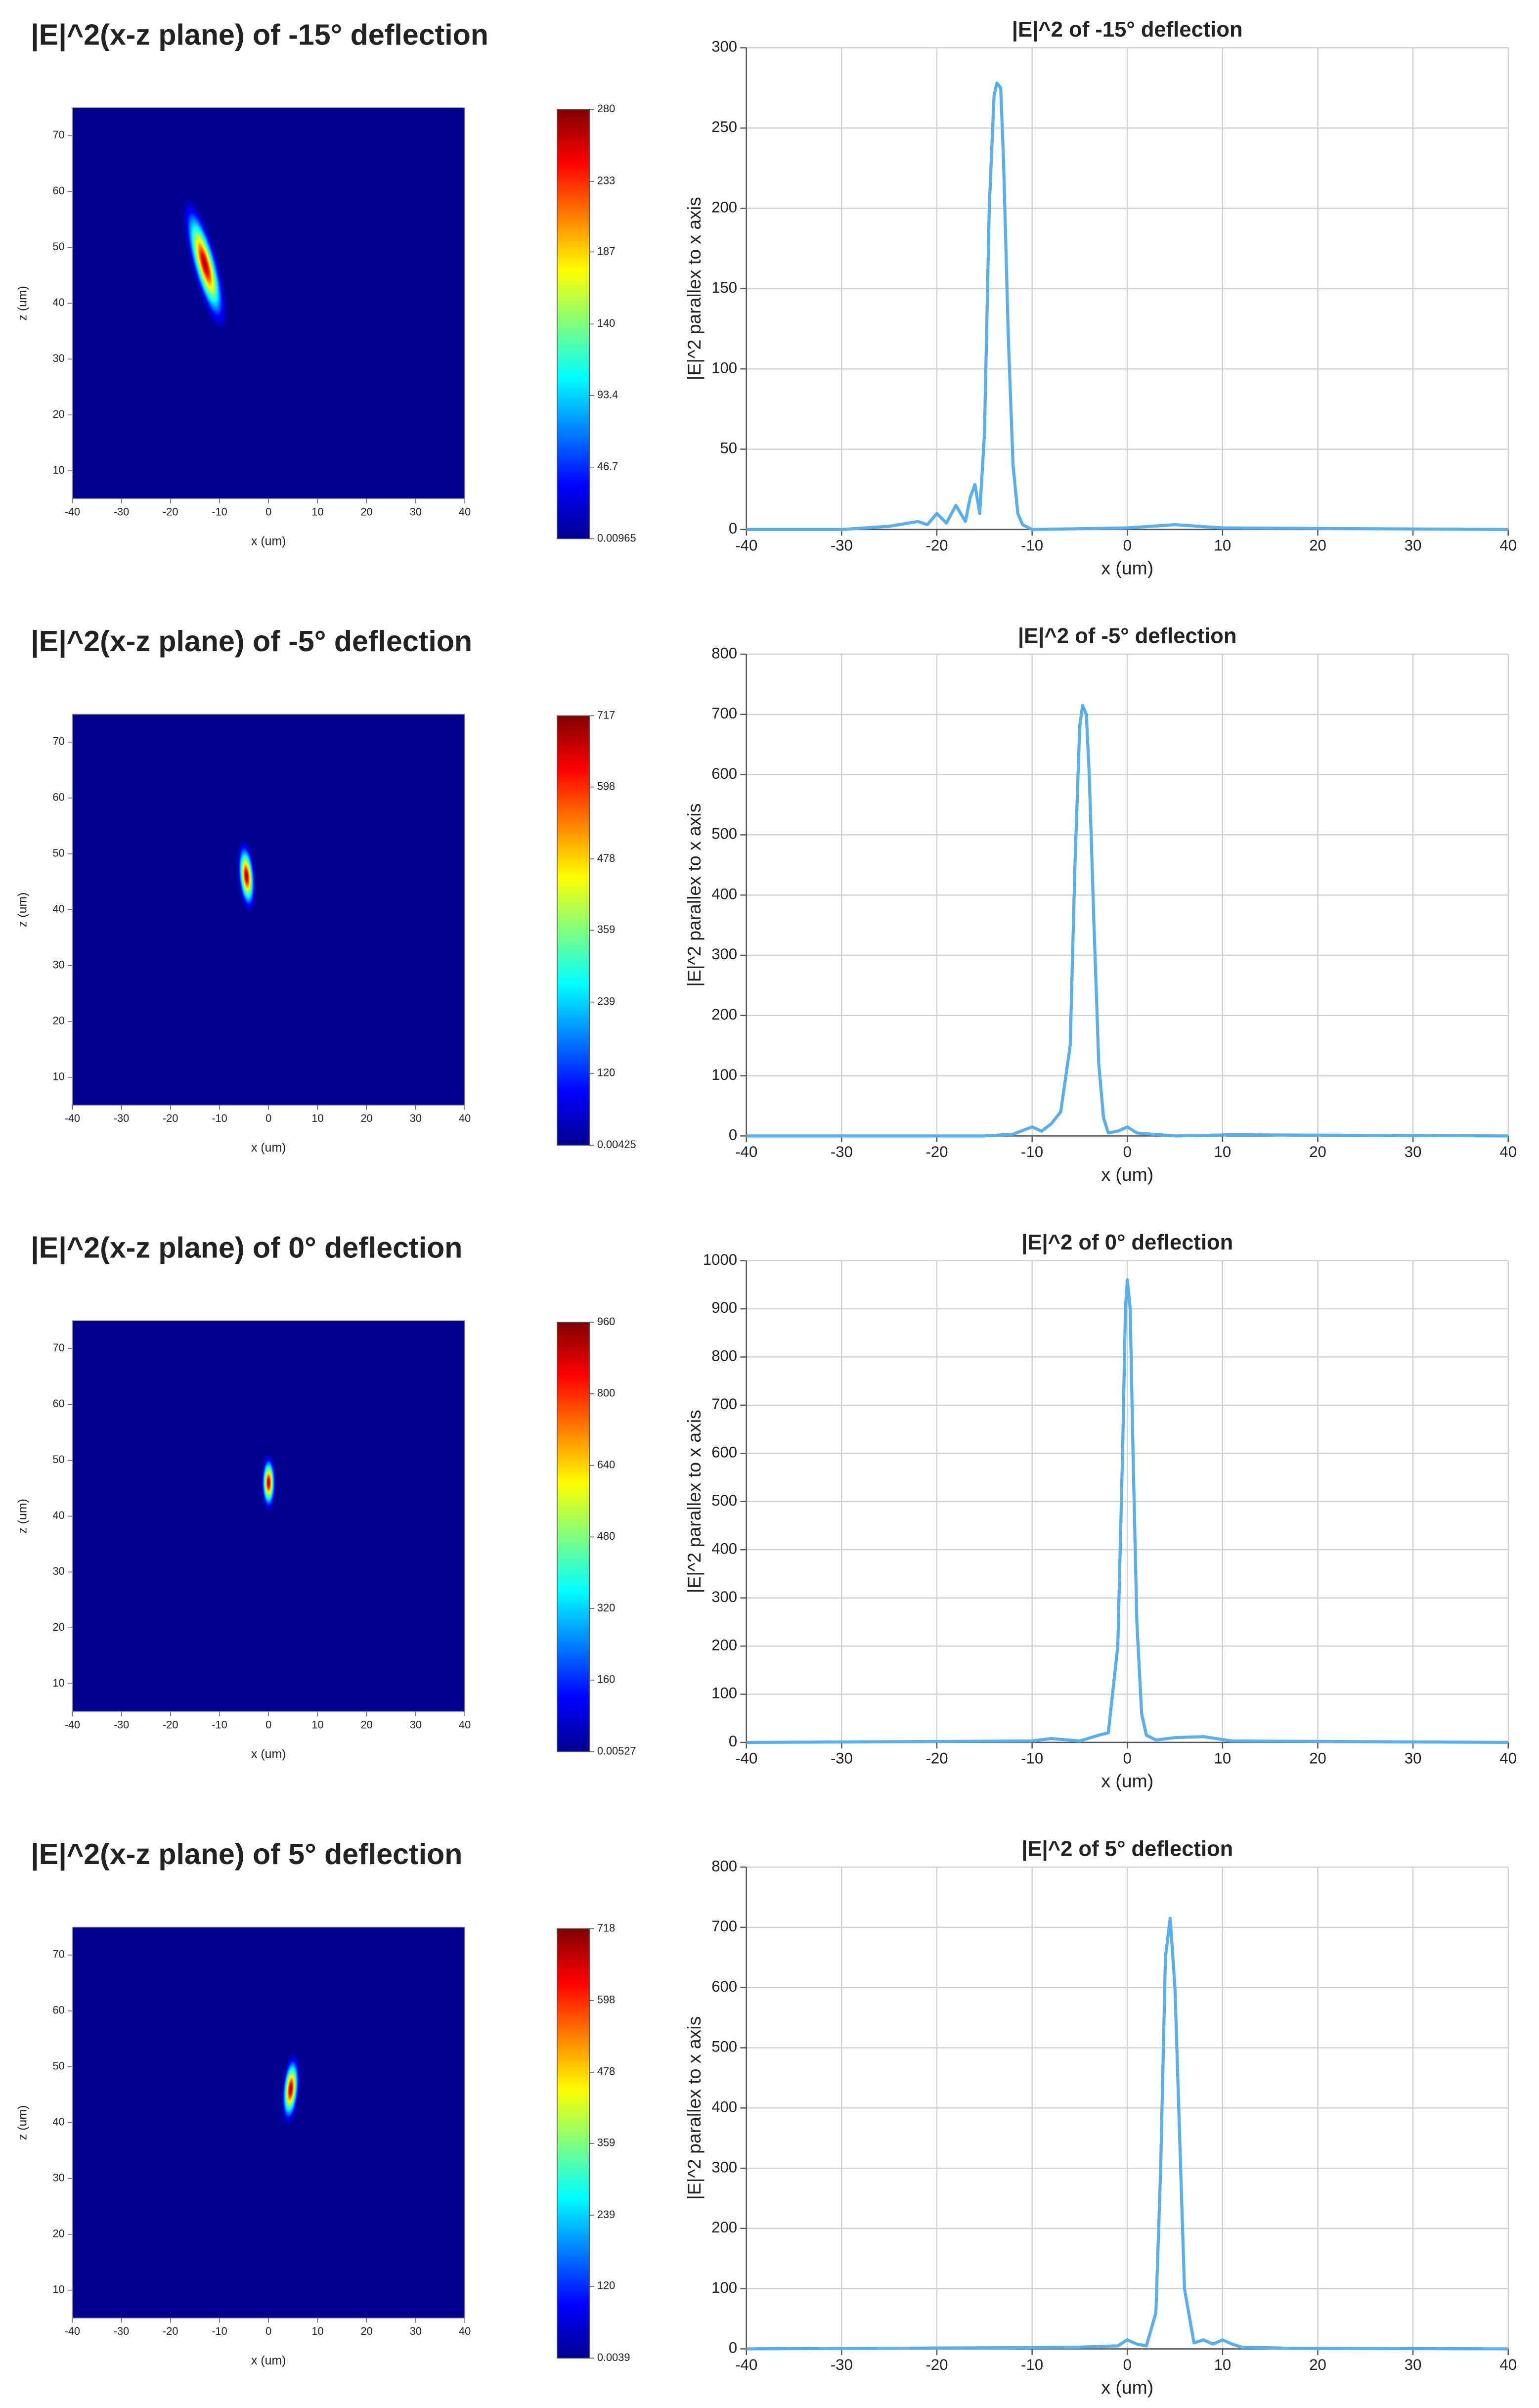 The width and height of the screenshot is (1539, 2408). What do you see at coordinates (724, 126) in the screenshot?
I see `y-tick-label: 250` at bounding box center [724, 126].